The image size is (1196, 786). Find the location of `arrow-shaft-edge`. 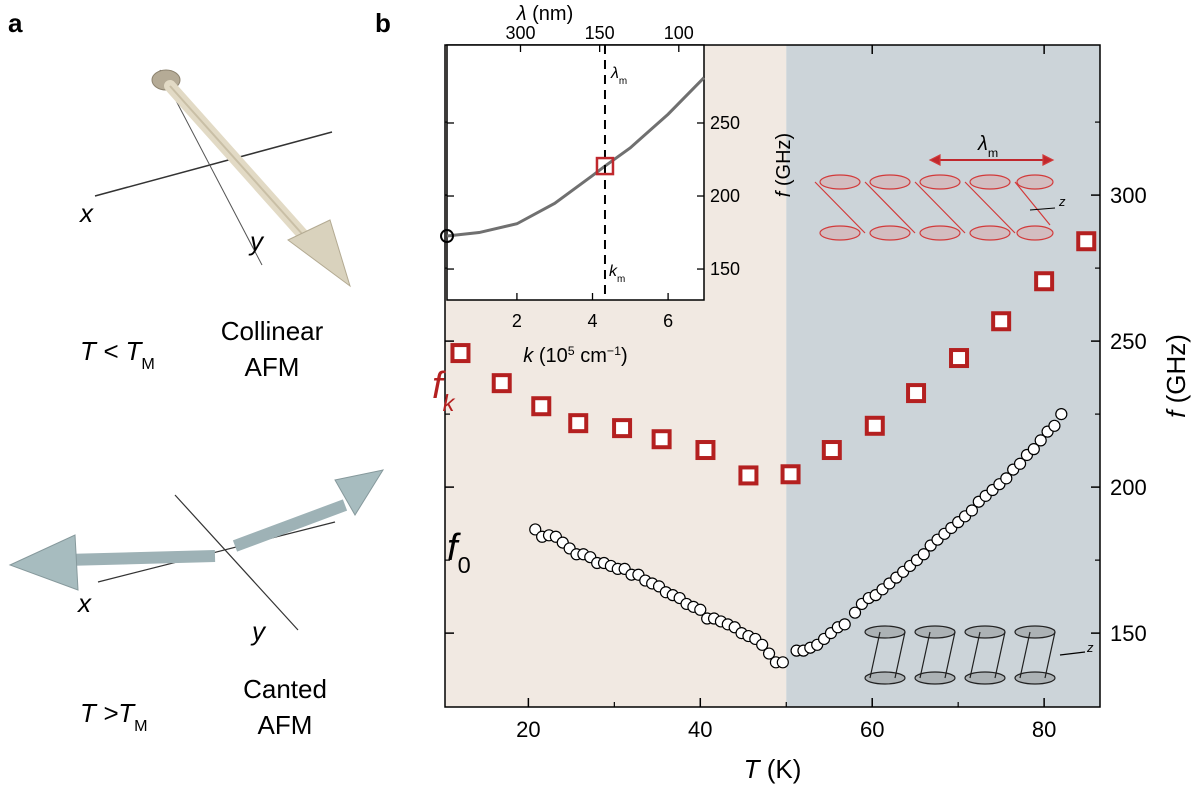

arrow-shaft-edge is located at coordinates (241, 165).